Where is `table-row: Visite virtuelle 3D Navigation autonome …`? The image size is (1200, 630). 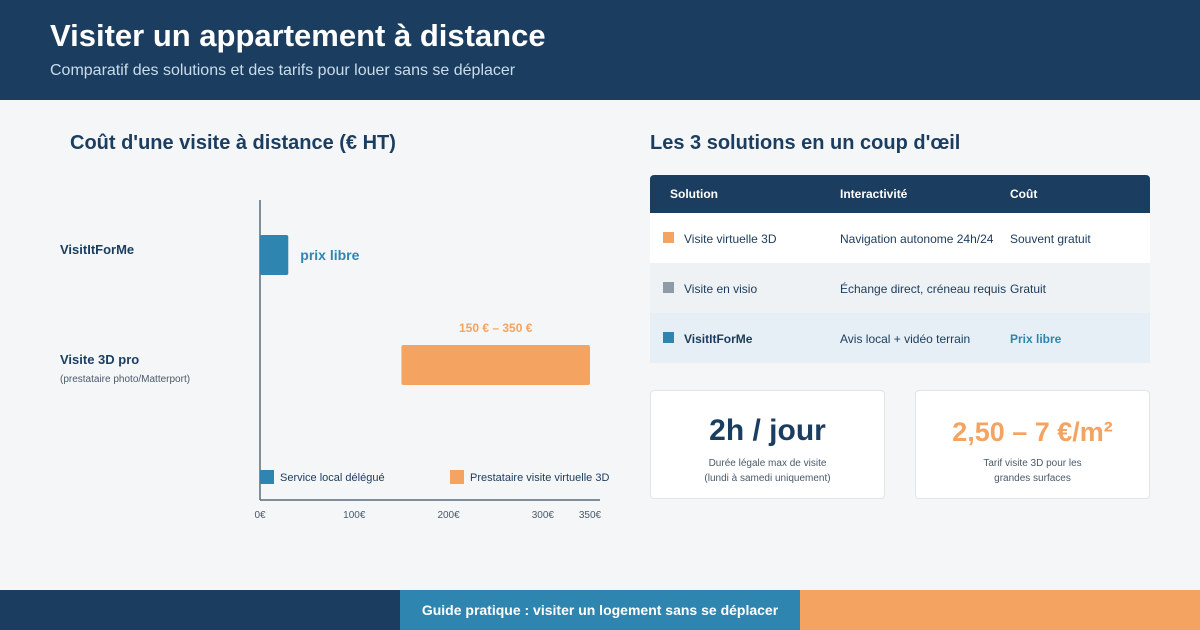
table-row: Visite virtuelle 3D Navigation autonome … is located at coordinates (900, 238).